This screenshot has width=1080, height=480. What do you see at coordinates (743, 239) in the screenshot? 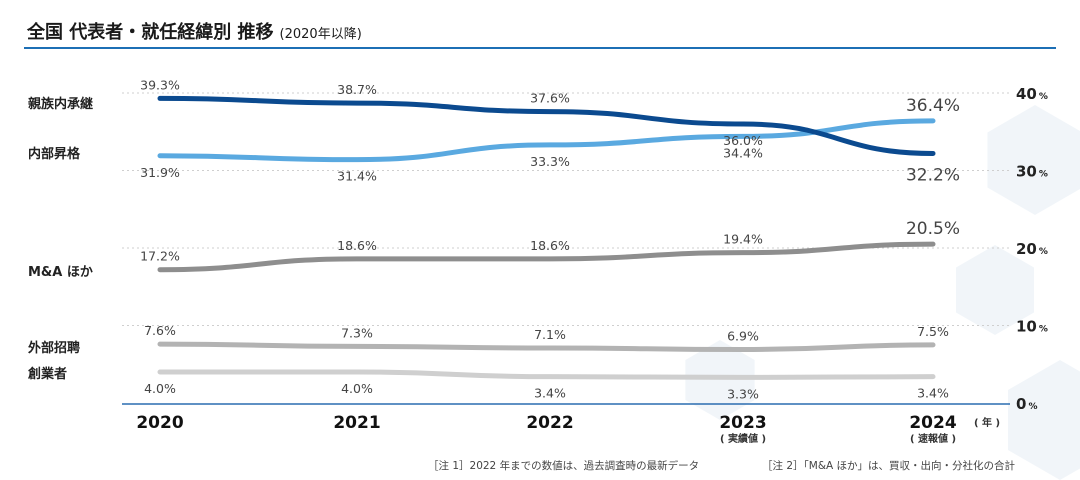
I see `data-label: 19.4%` at bounding box center [743, 239].